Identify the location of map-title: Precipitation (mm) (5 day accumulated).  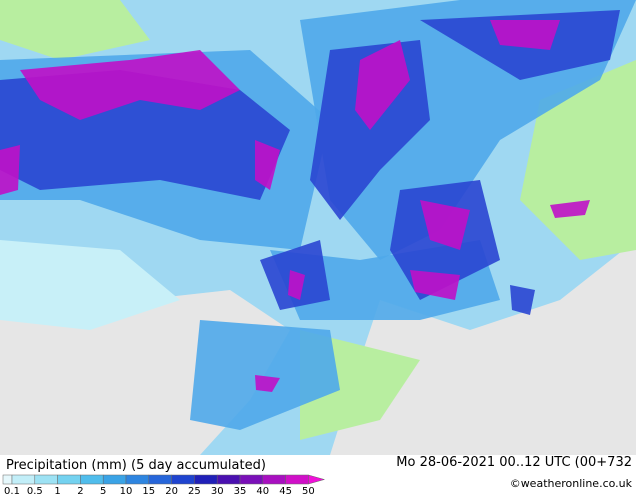
(136, 465).